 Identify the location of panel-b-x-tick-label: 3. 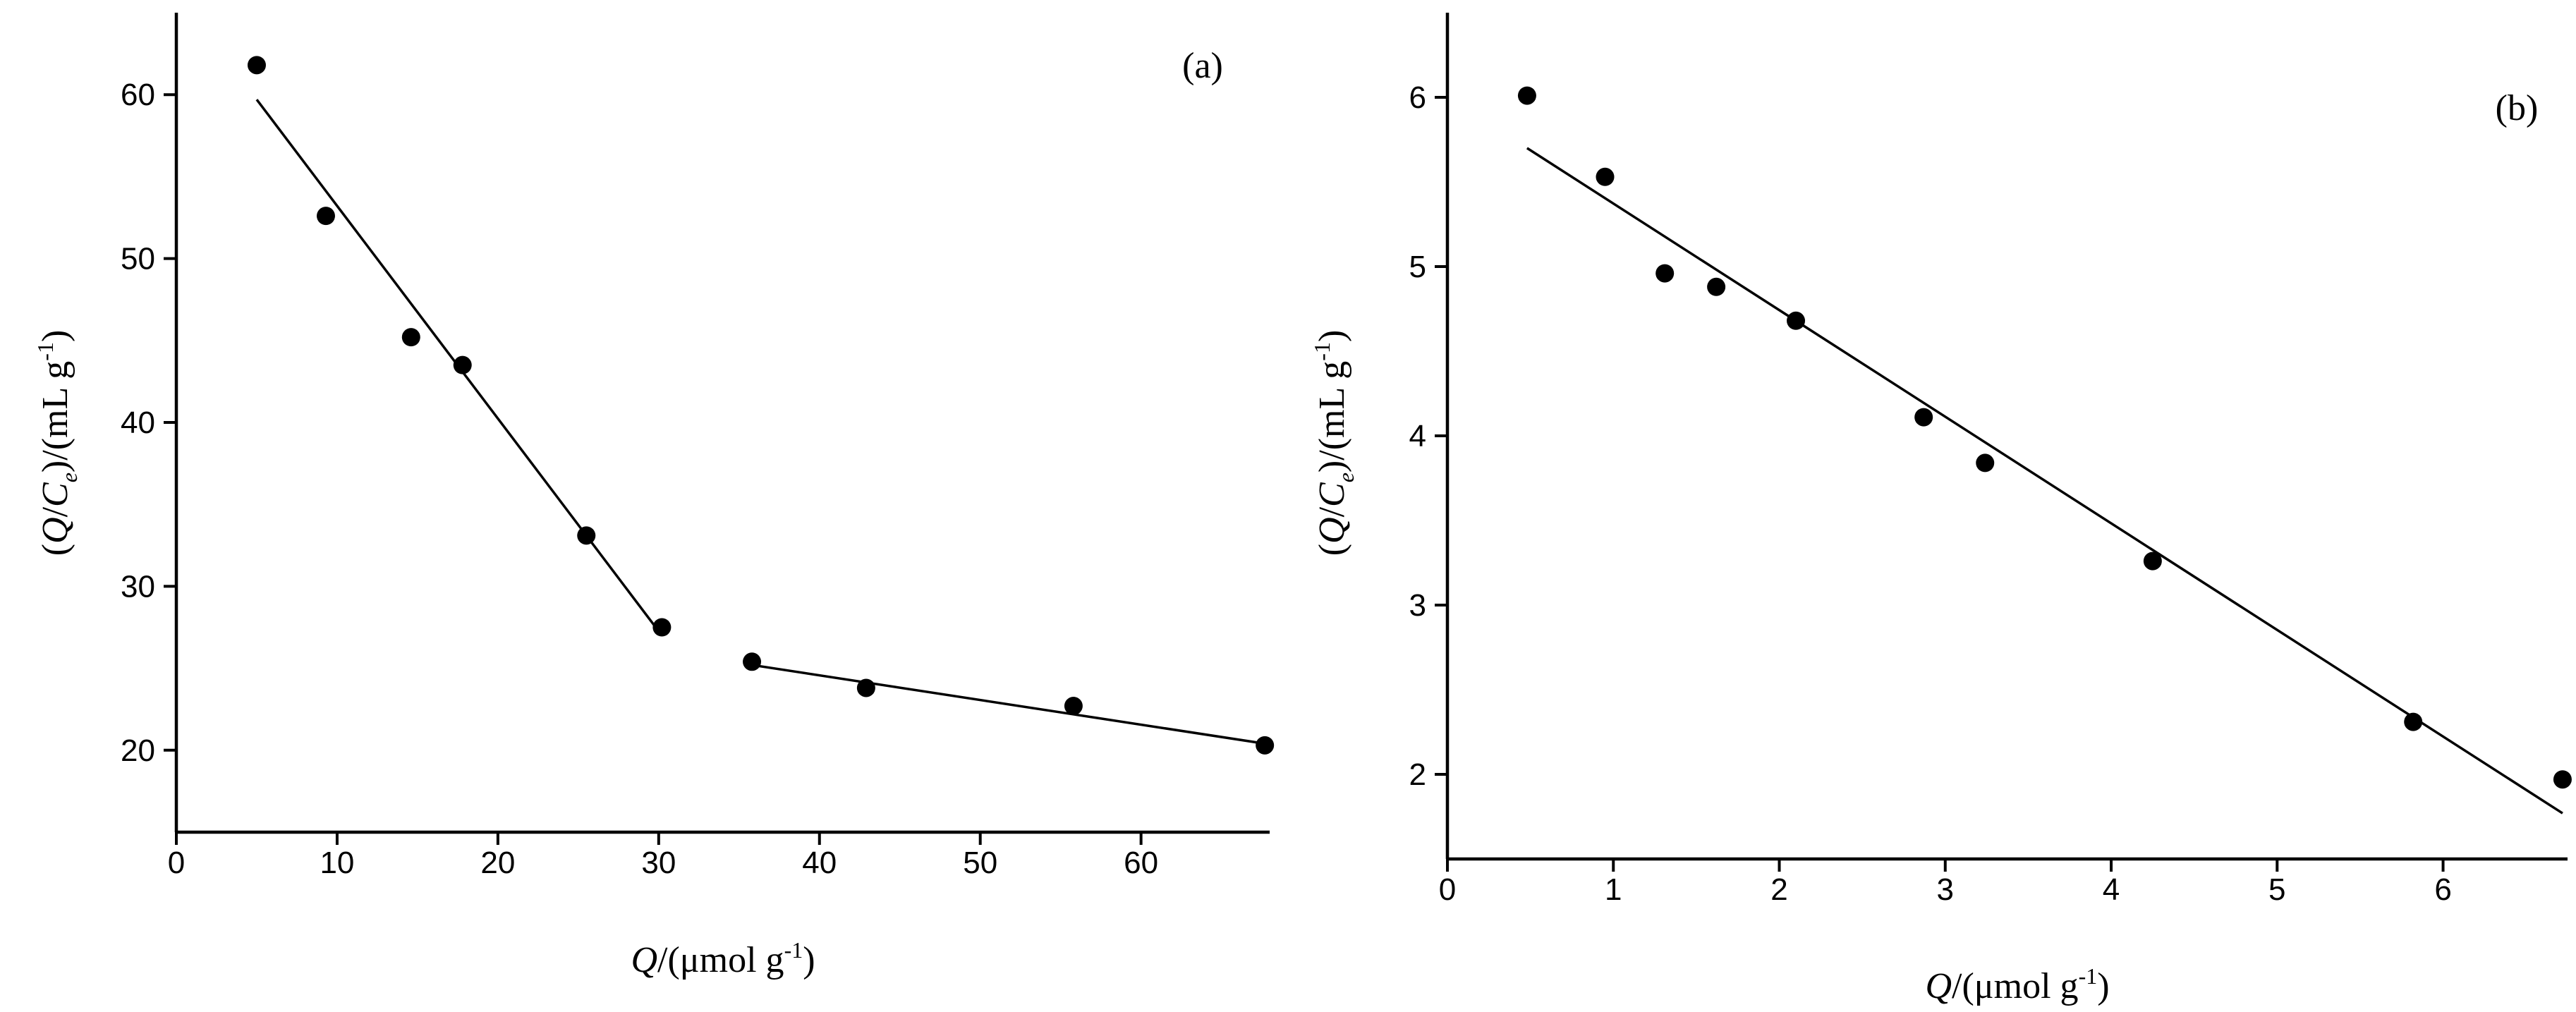
(1946, 889).